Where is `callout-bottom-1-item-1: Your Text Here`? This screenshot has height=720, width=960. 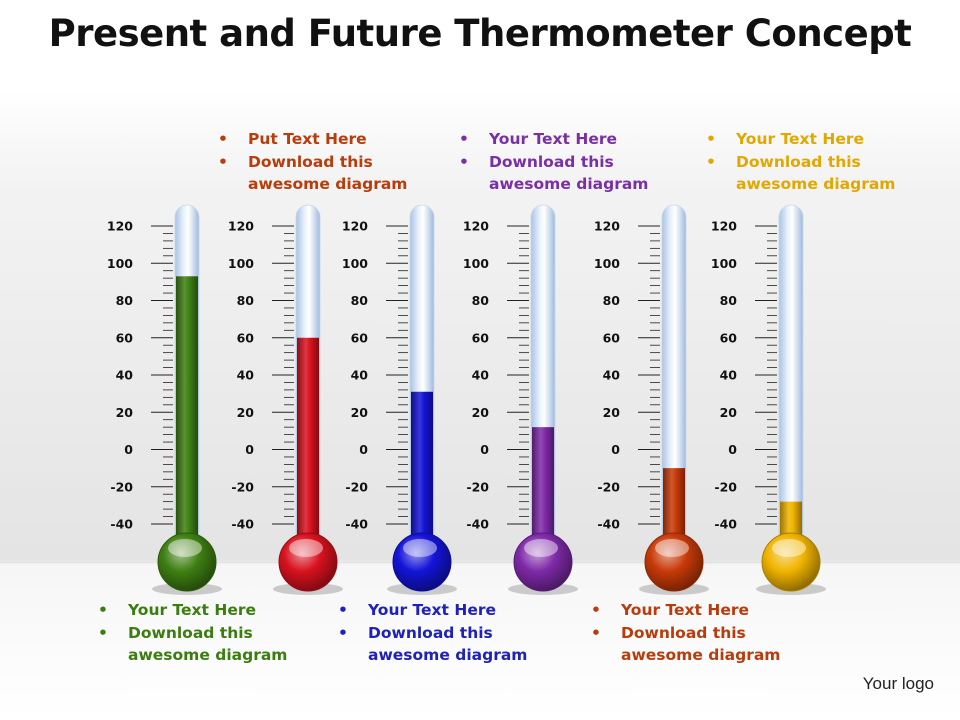 callout-bottom-1-item-1: Your Text Here is located at coordinates (192, 610).